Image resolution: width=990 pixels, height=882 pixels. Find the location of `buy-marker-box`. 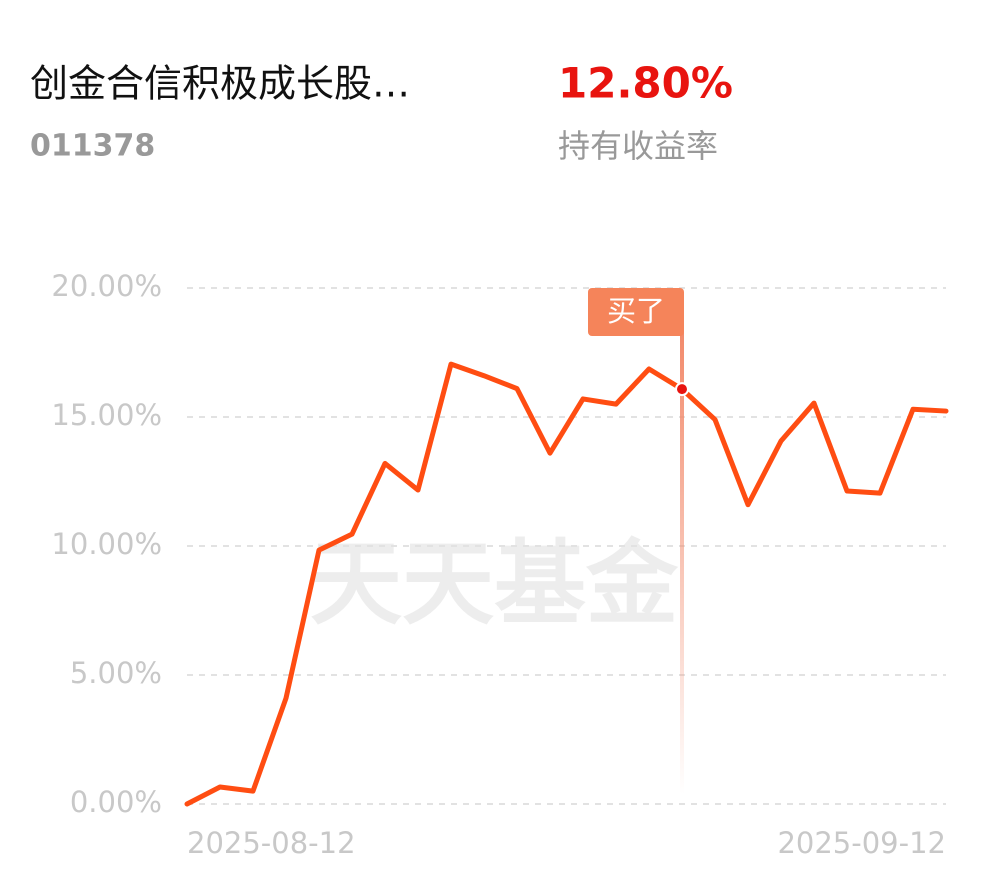

buy-marker-box is located at coordinates (636, 312).